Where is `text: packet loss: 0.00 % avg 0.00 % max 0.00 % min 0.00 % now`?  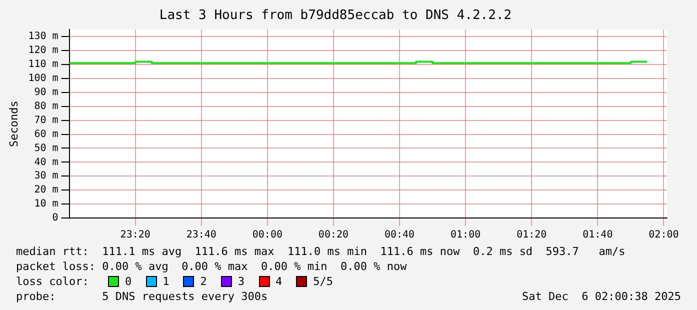 text: packet loss: 0.00 % avg 0.00 % max 0.00 % min 0.00 % now is located at coordinates (212, 266).